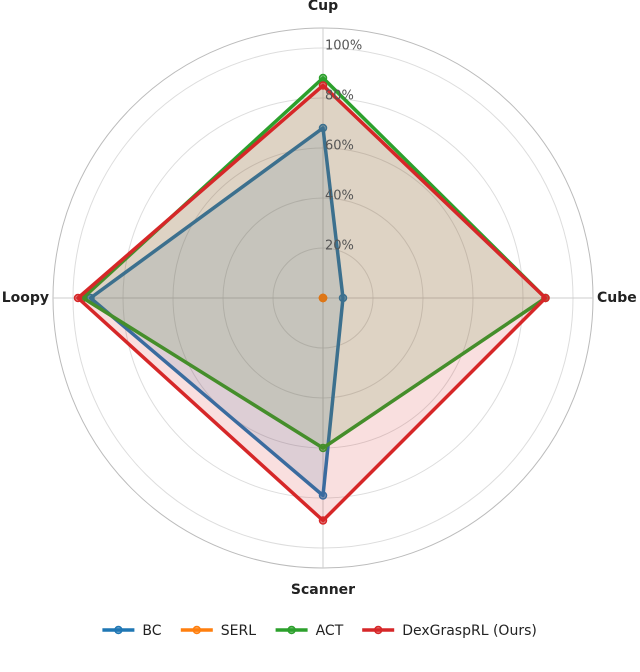 The height and width of the screenshot is (672, 640). What do you see at coordinates (339, 246) in the screenshot?
I see `tick-label: 20%` at bounding box center [339, 246].